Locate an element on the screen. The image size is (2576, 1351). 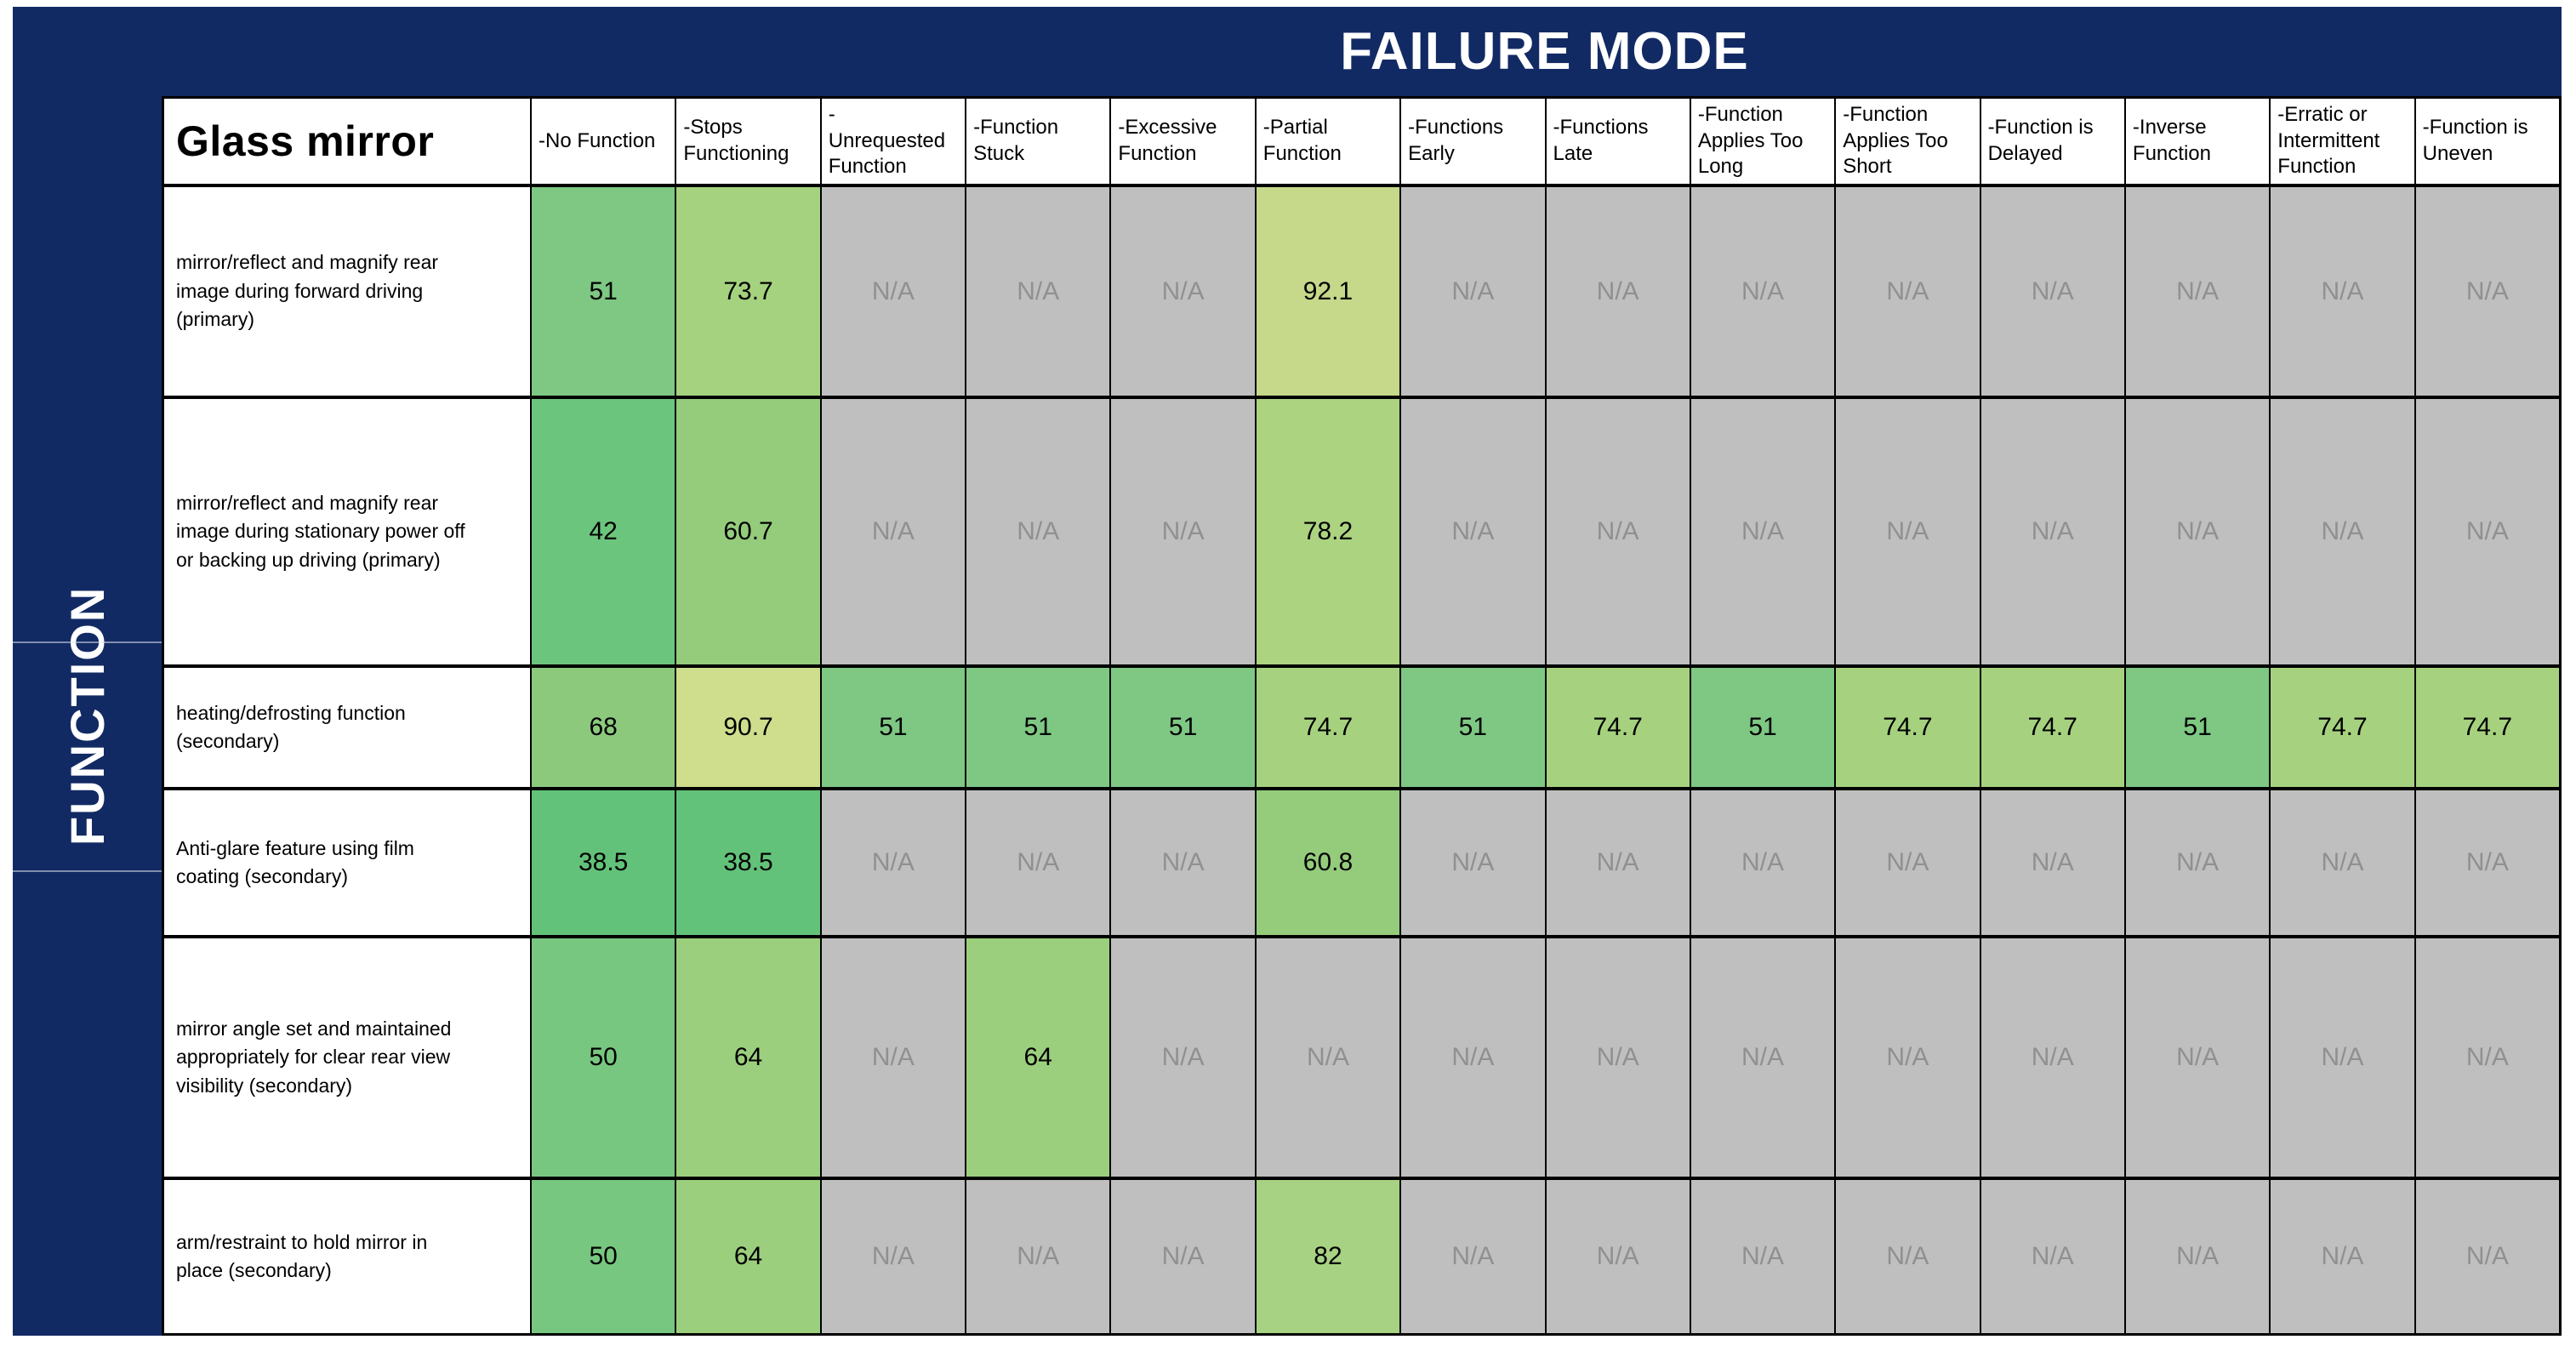
matrix-cell-value: 90.7 is located at coordinates (748, 727).